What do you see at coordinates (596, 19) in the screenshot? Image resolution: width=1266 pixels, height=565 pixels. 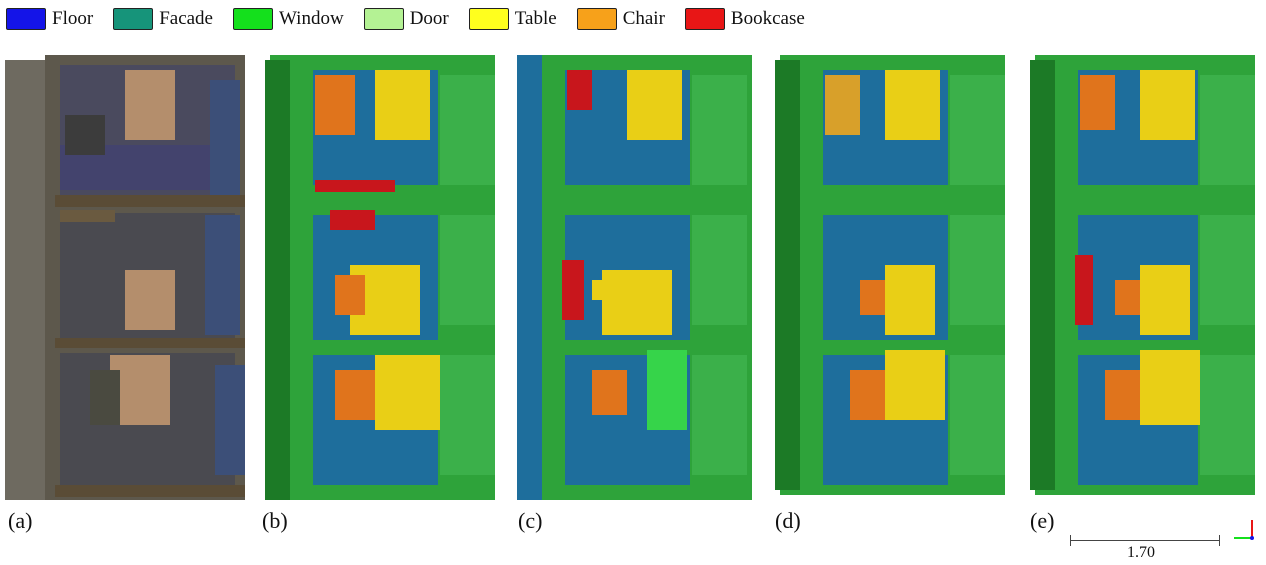 I see `legend-swatch-chair` at bounding box center [596, 19].